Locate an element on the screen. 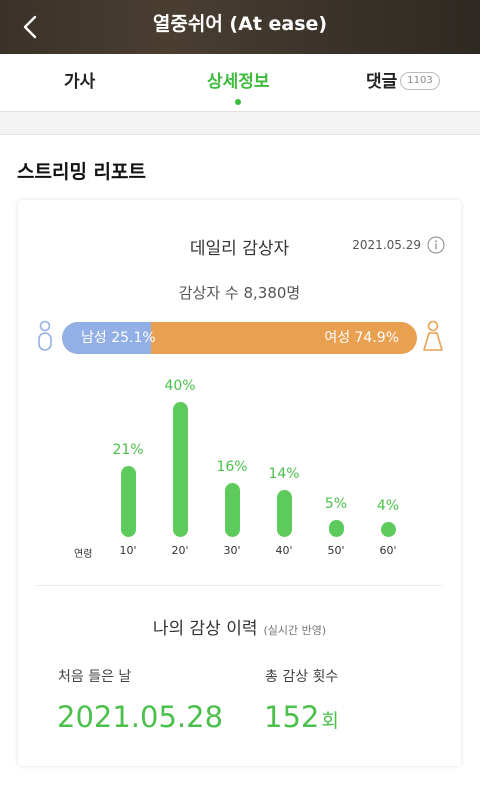 The height and width of the screenshot is (794, 480). age-axis-tick-label: 40' is located at coordinates (284, 550).